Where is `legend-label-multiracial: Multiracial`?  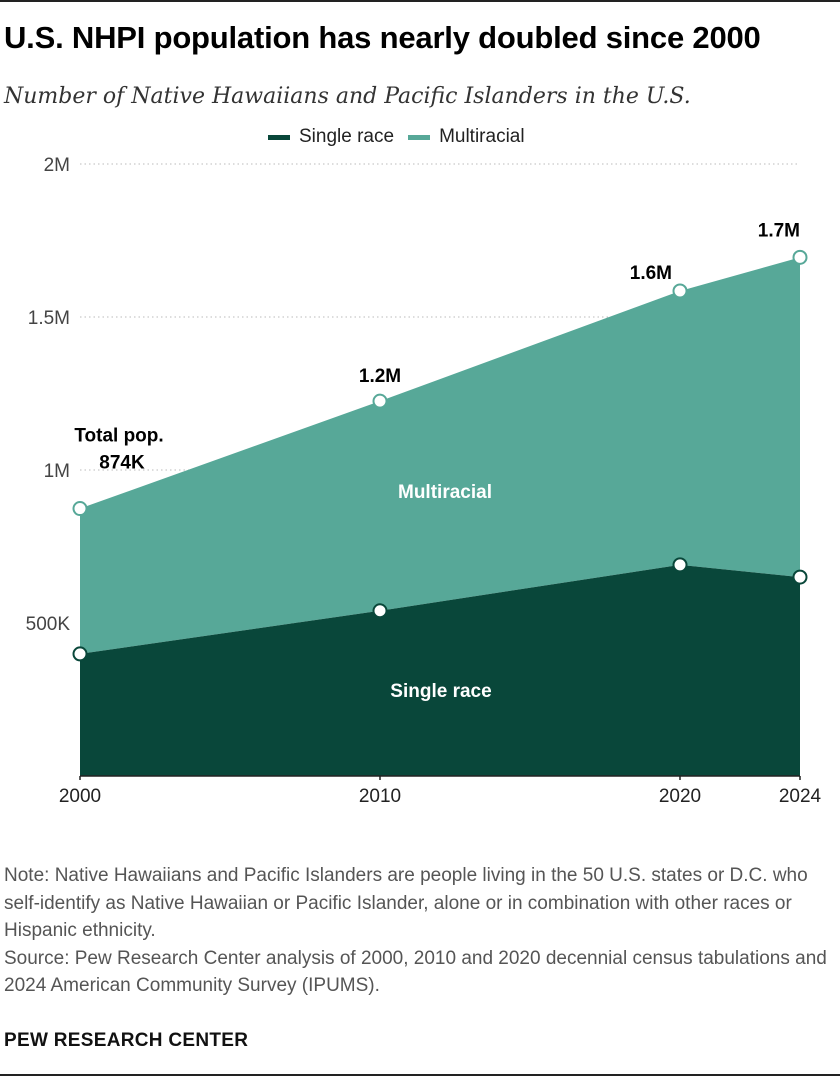
legend-label-multiracial: Multiracial is located at coordinates (482, 136).